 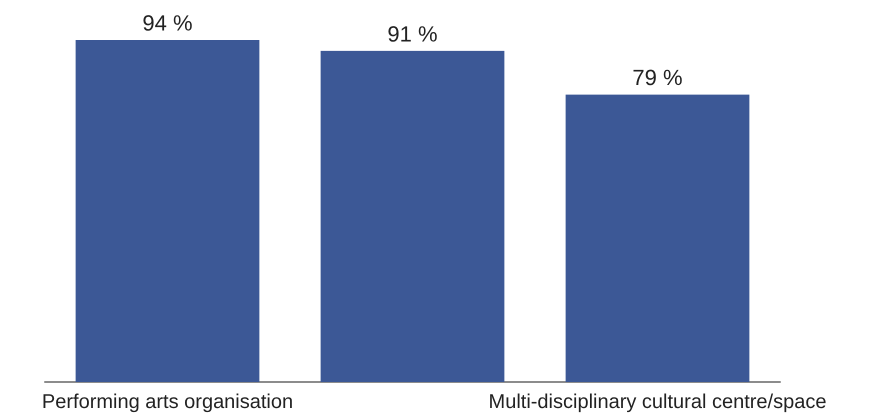 I want to click on x-tick-label: Multi-disciplinary cultural centre/space, so click(x=657, y=402).